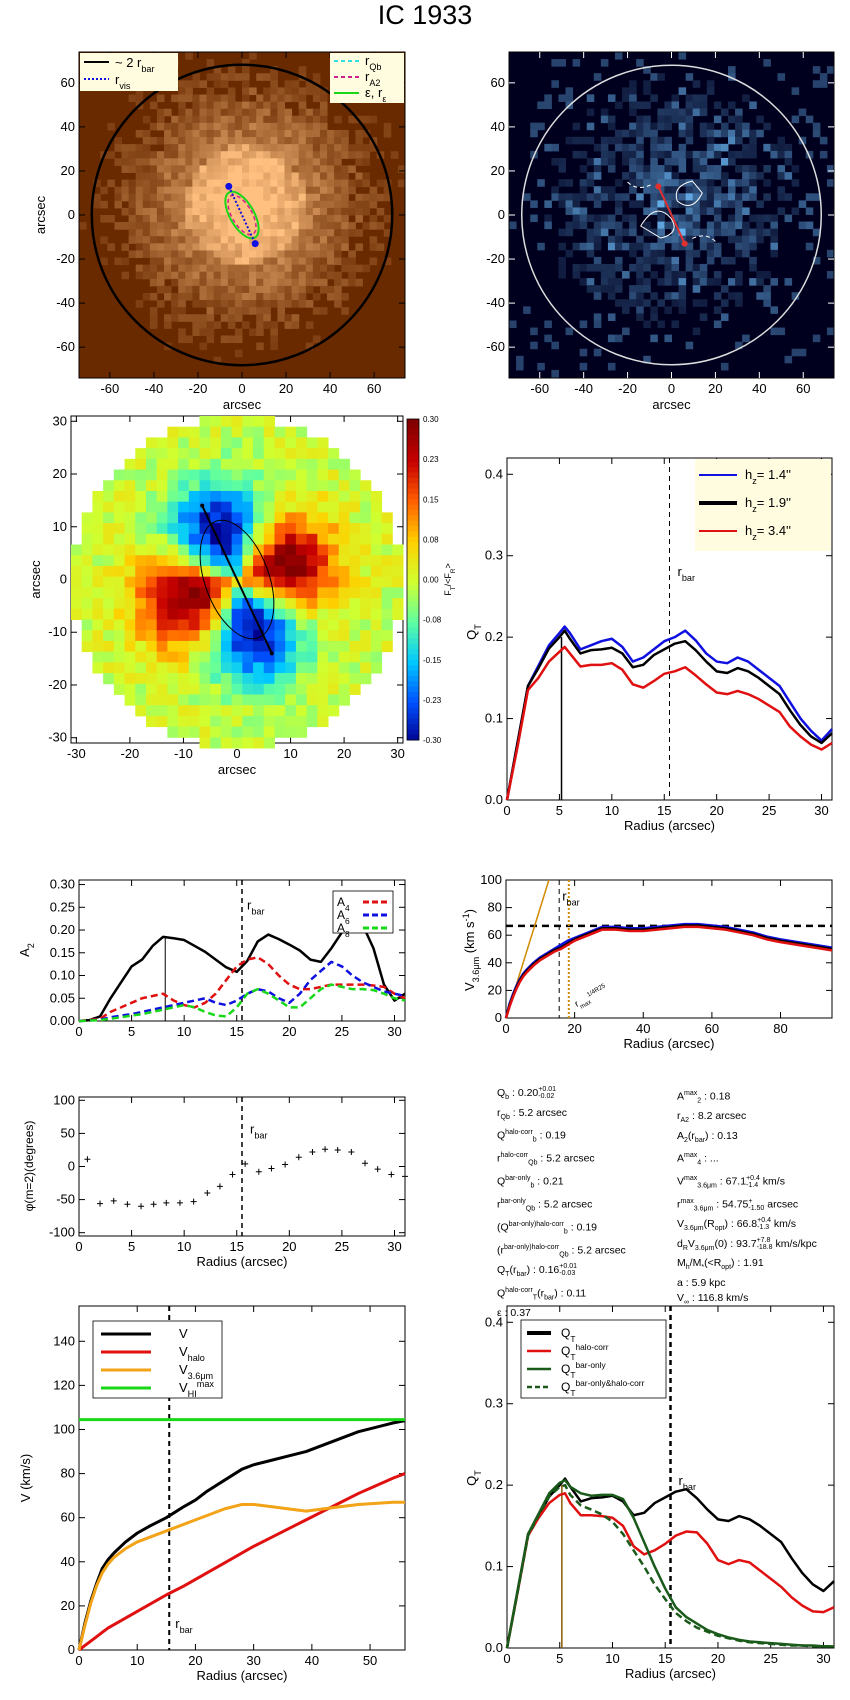 This screenshot has height=1700, width=850. Describe the element at coordinates (271, 653) in the screenshot. I see `bar-endpoint` at that location.